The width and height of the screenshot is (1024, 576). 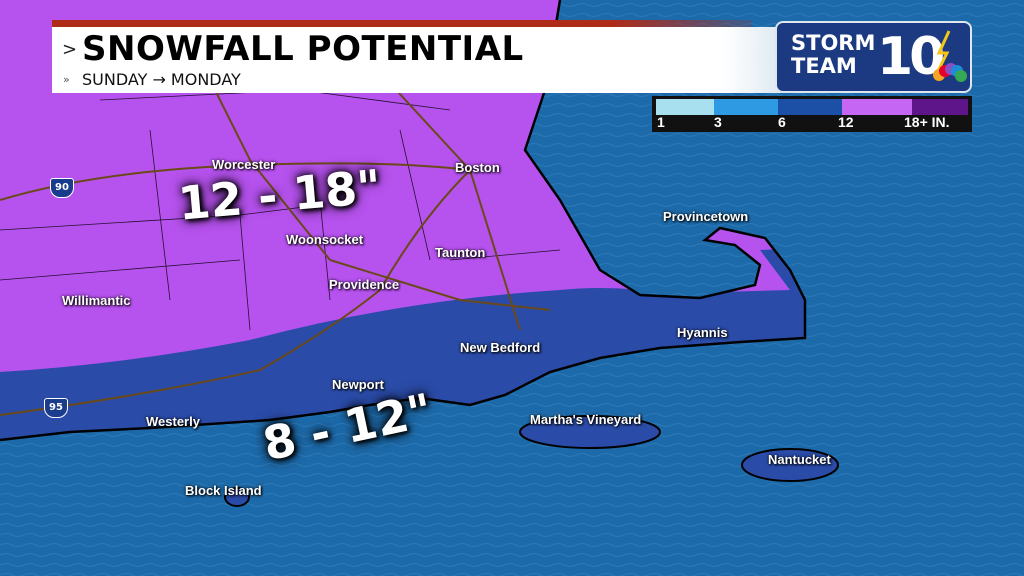 What do you see at coordinates (460, 252) in the screenshot?
I see `city-label: Taunton` at bounding box center [460, 252].